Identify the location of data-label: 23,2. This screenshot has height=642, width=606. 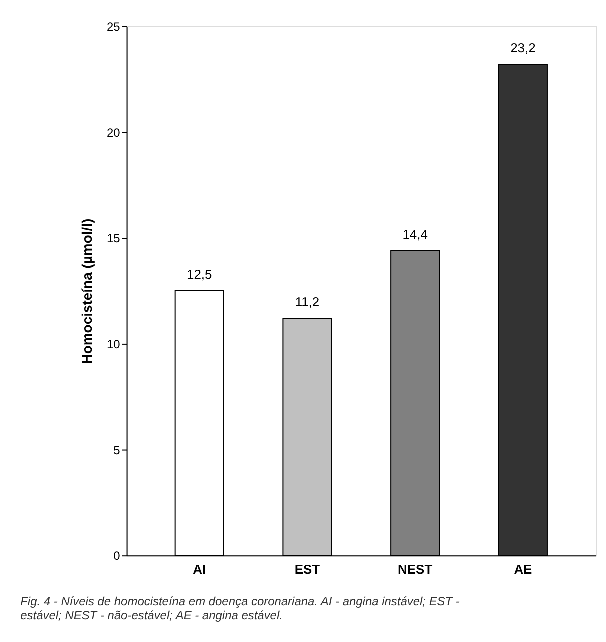
(523, 48).